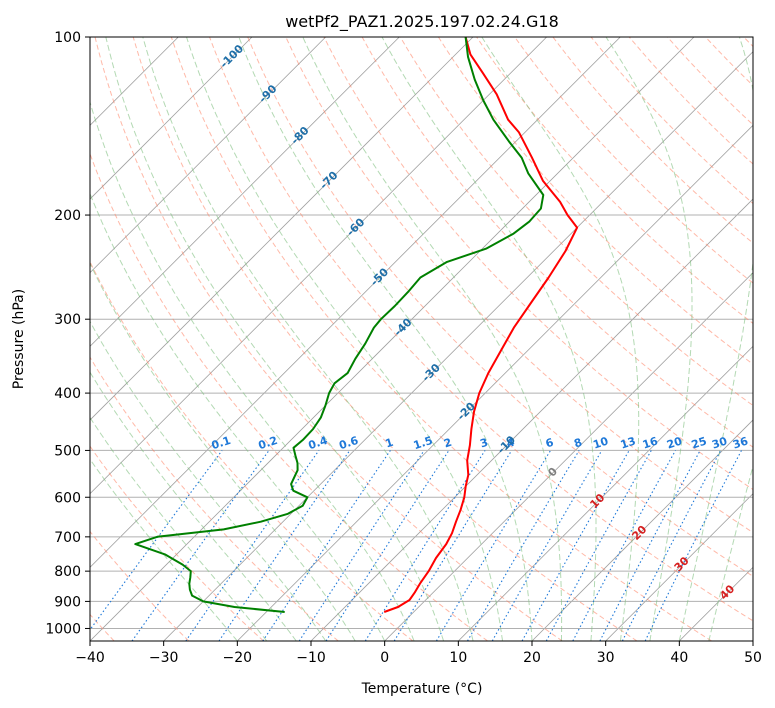  I want to click on x-tick-label: 20, so click(532, 658).